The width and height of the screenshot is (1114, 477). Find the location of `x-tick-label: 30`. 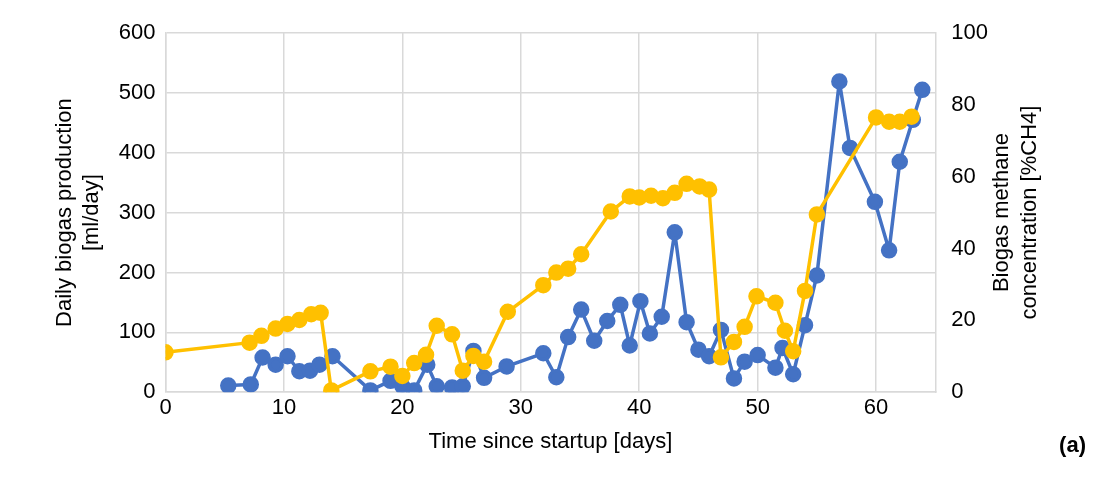

x-tick-label: 30 is located at coordinates (521, 407).